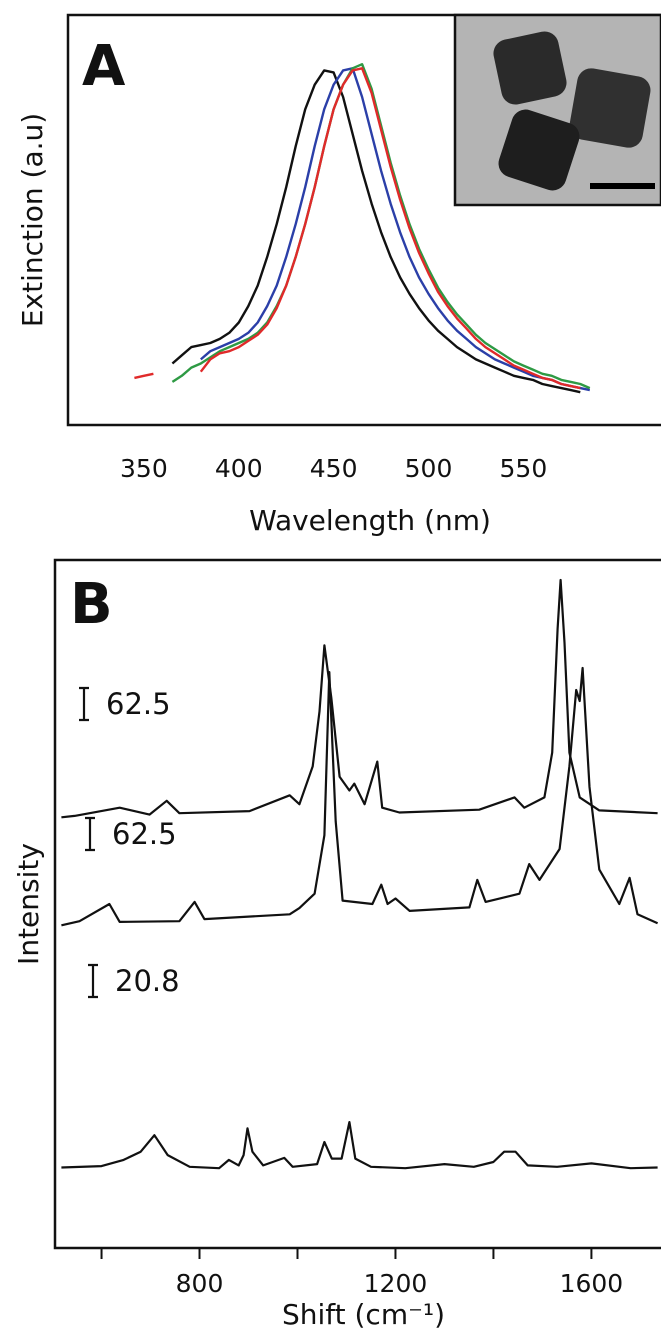  Describe the element at coordinates (144, 468) in the screenshot. I see `x-tick-label: 350` at that location.